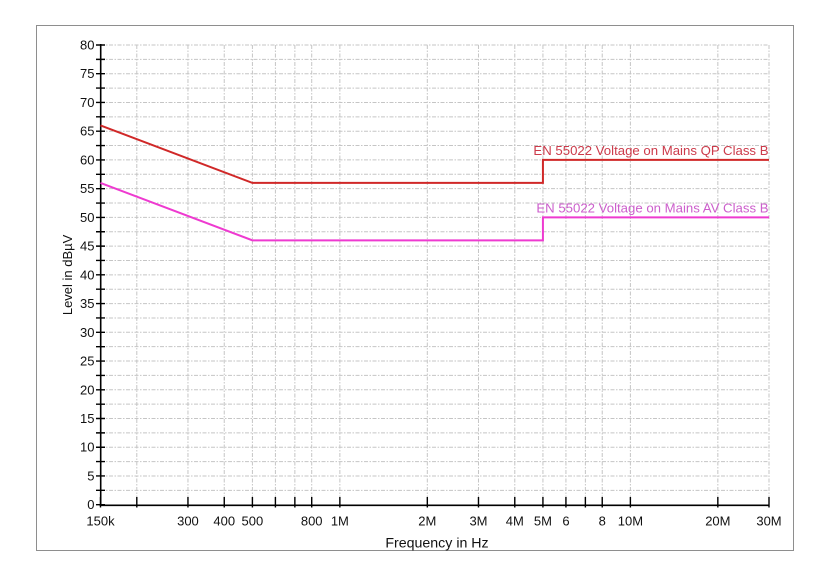 The width and height of the screenshot is (831, 584). What do you see at coordinates (90, 475) in the screenshot?
I see `svg-text: 5` at bounding box center [90, 475].